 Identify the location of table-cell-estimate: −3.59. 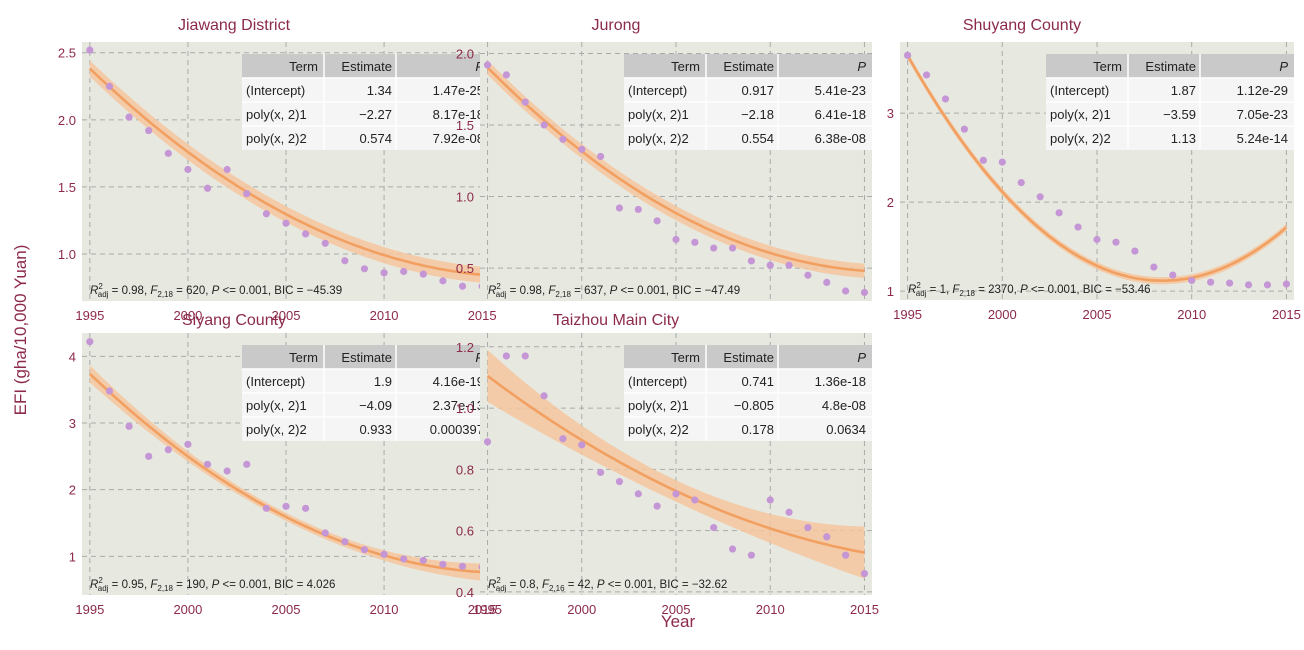
(1179, 114).